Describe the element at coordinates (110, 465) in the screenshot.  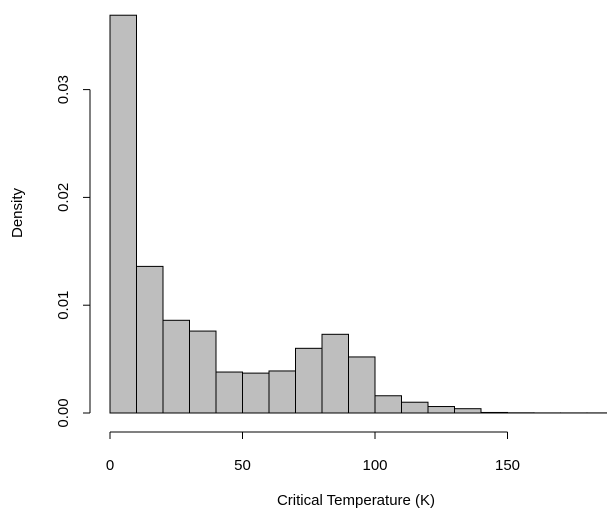
I see `x-tick-label: 0` at that location.